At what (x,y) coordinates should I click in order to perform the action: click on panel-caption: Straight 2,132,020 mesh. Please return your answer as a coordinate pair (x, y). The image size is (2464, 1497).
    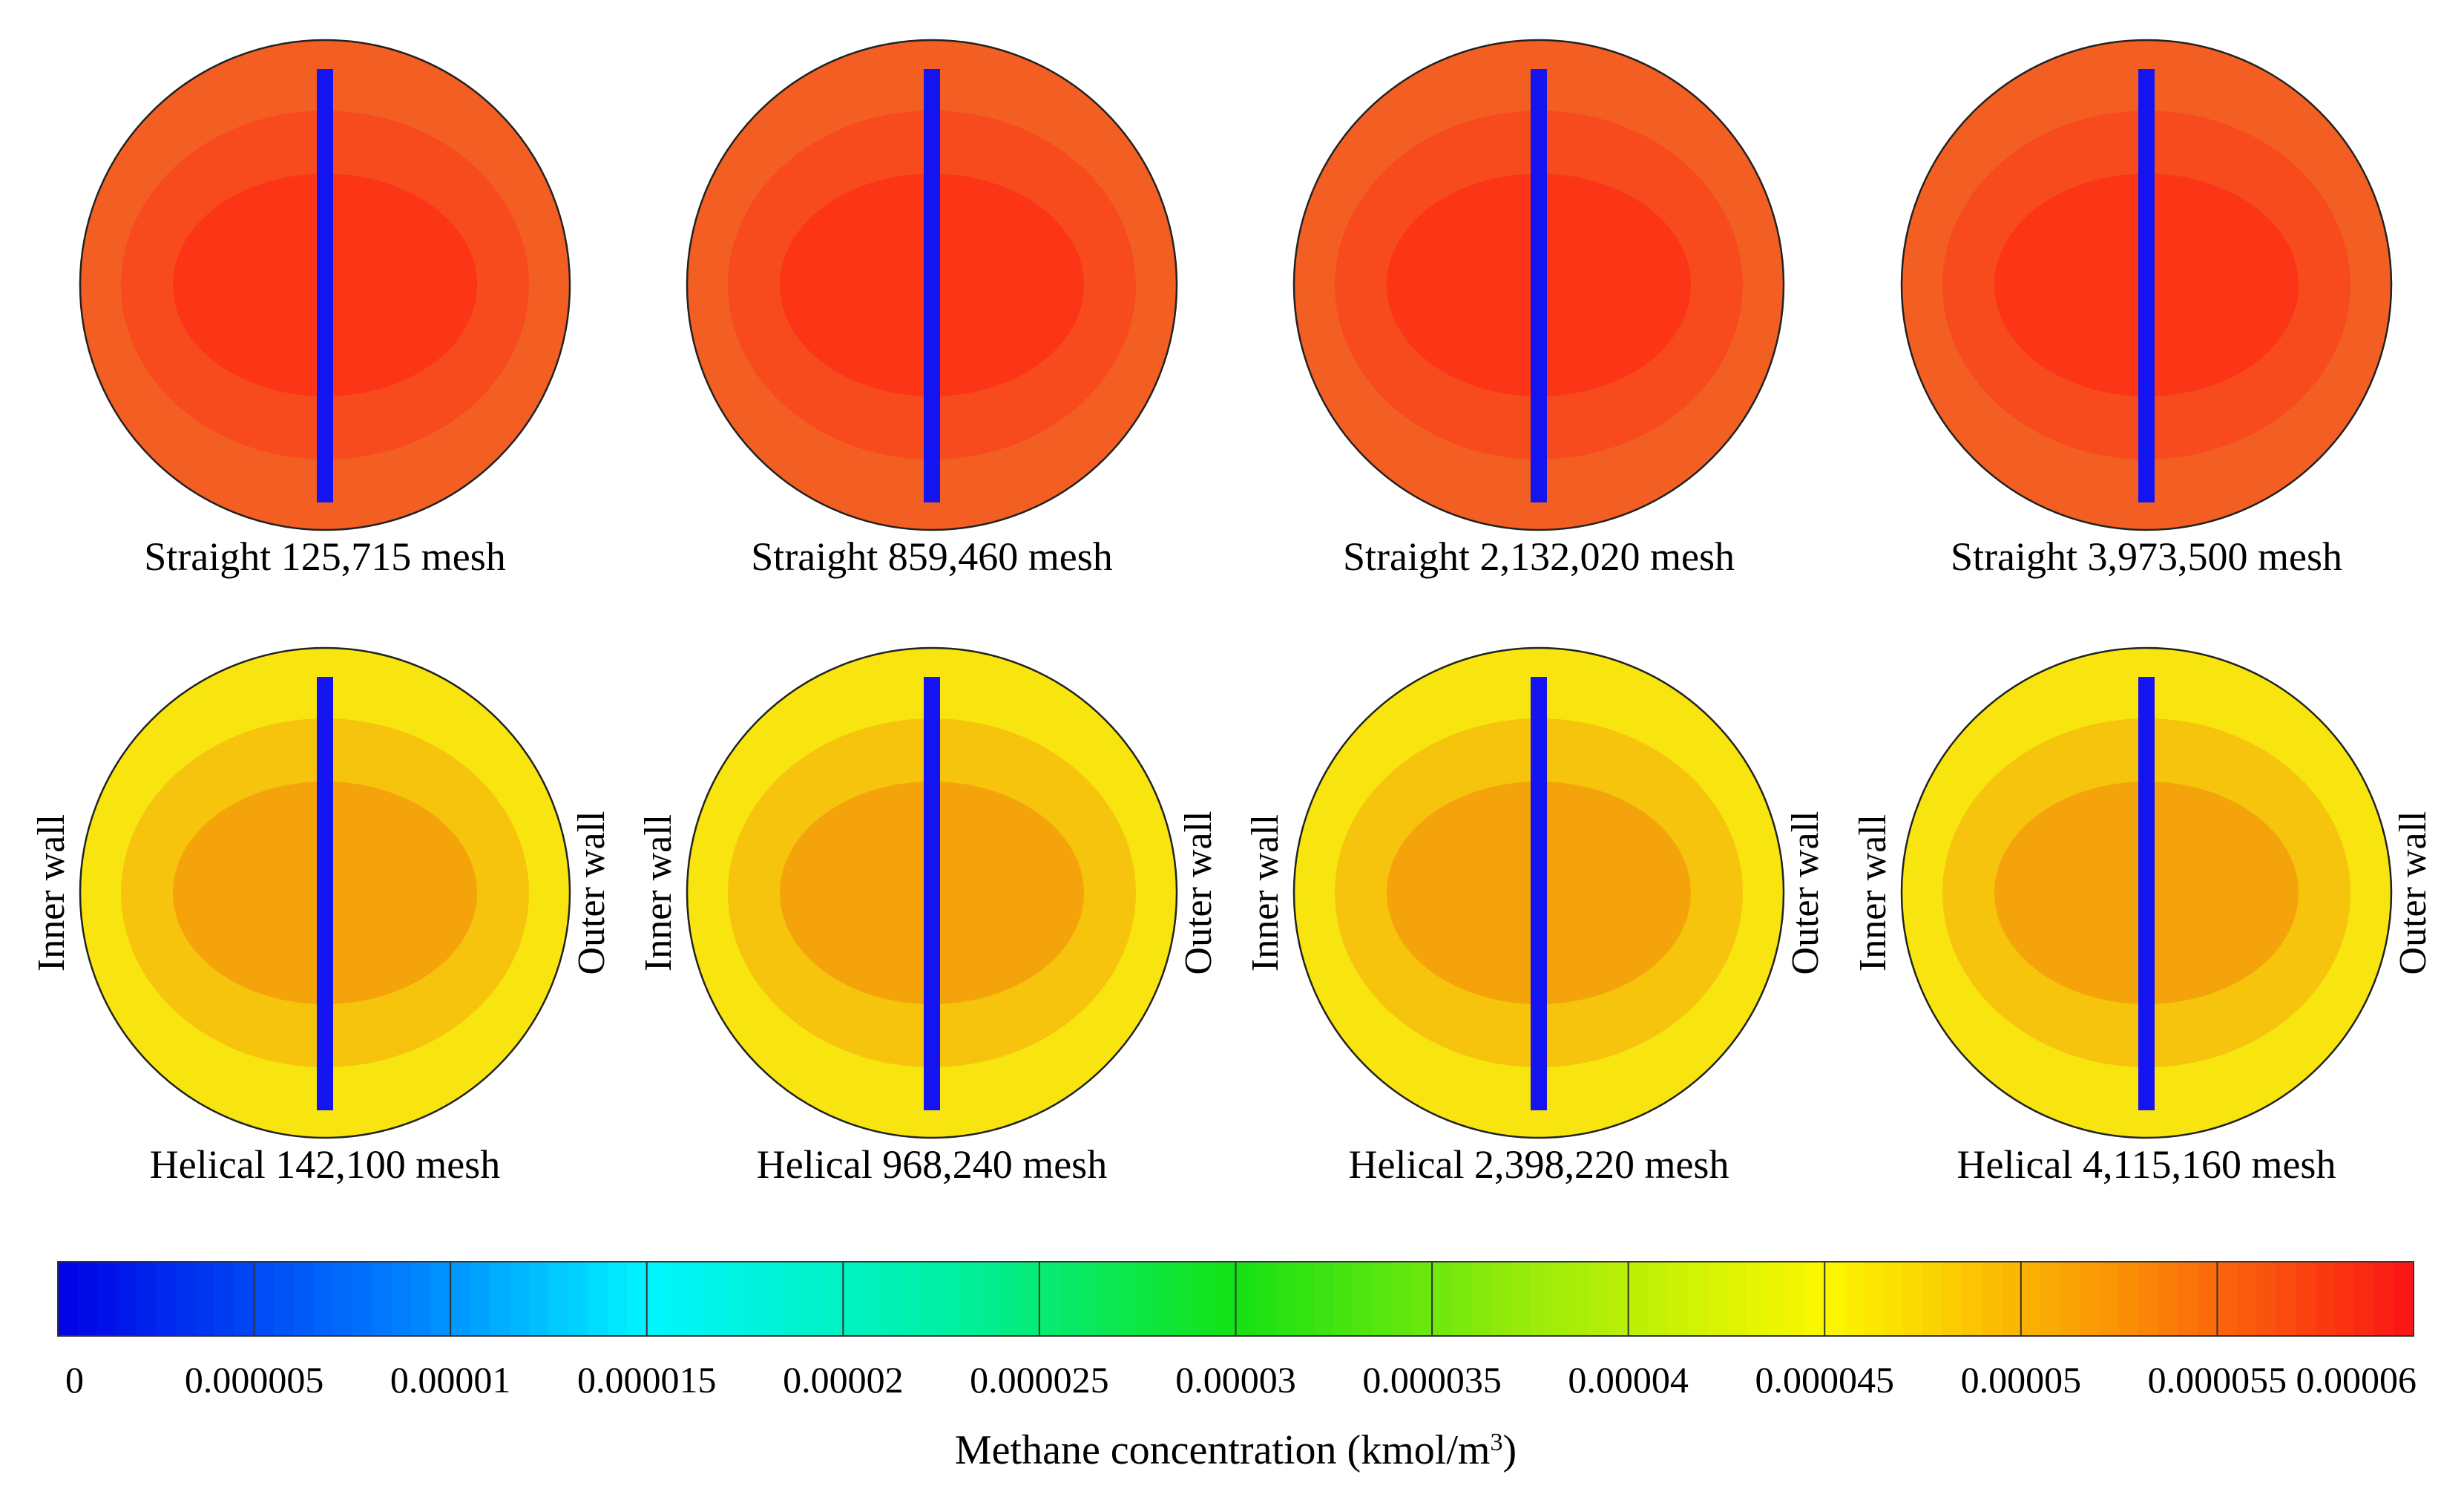
    Looking at the image, I should click on (1539, 556).